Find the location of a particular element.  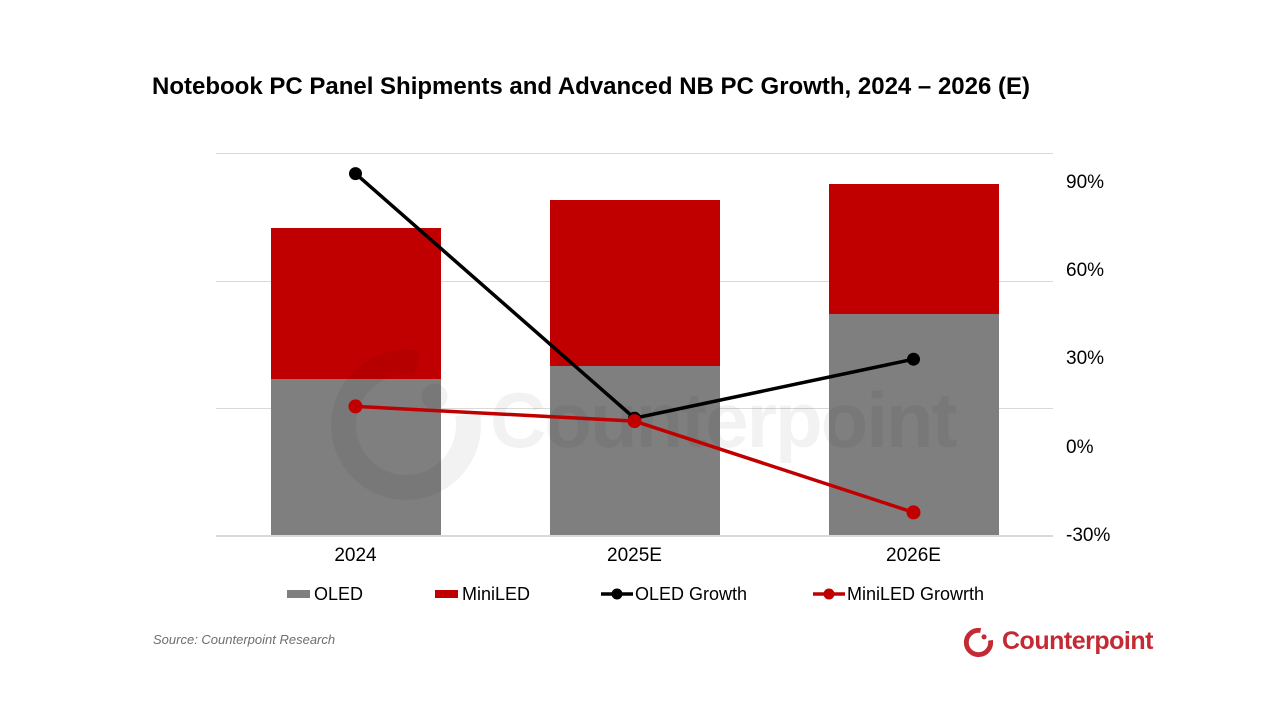

x-axis-label-2024: 2024 is located at coordinates (355, 555).